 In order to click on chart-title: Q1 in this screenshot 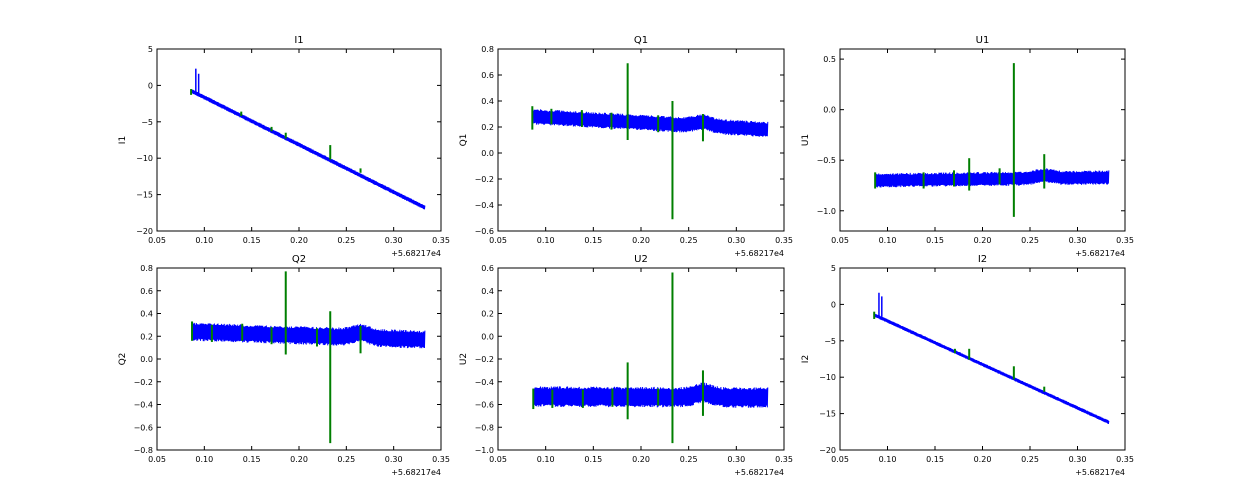, I will do `click(641, 40)`.